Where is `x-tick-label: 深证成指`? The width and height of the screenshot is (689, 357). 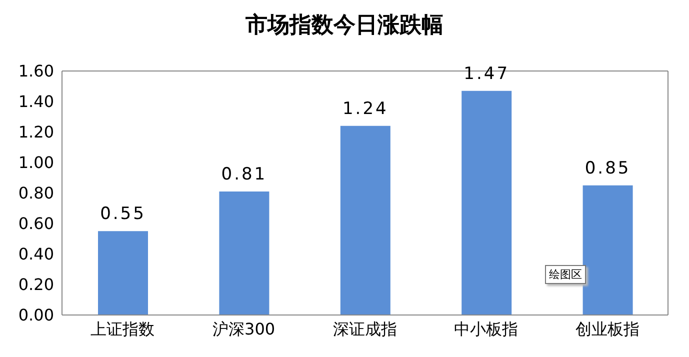
x-tick-label: 深证成指 is located at coordinates (365, 328).